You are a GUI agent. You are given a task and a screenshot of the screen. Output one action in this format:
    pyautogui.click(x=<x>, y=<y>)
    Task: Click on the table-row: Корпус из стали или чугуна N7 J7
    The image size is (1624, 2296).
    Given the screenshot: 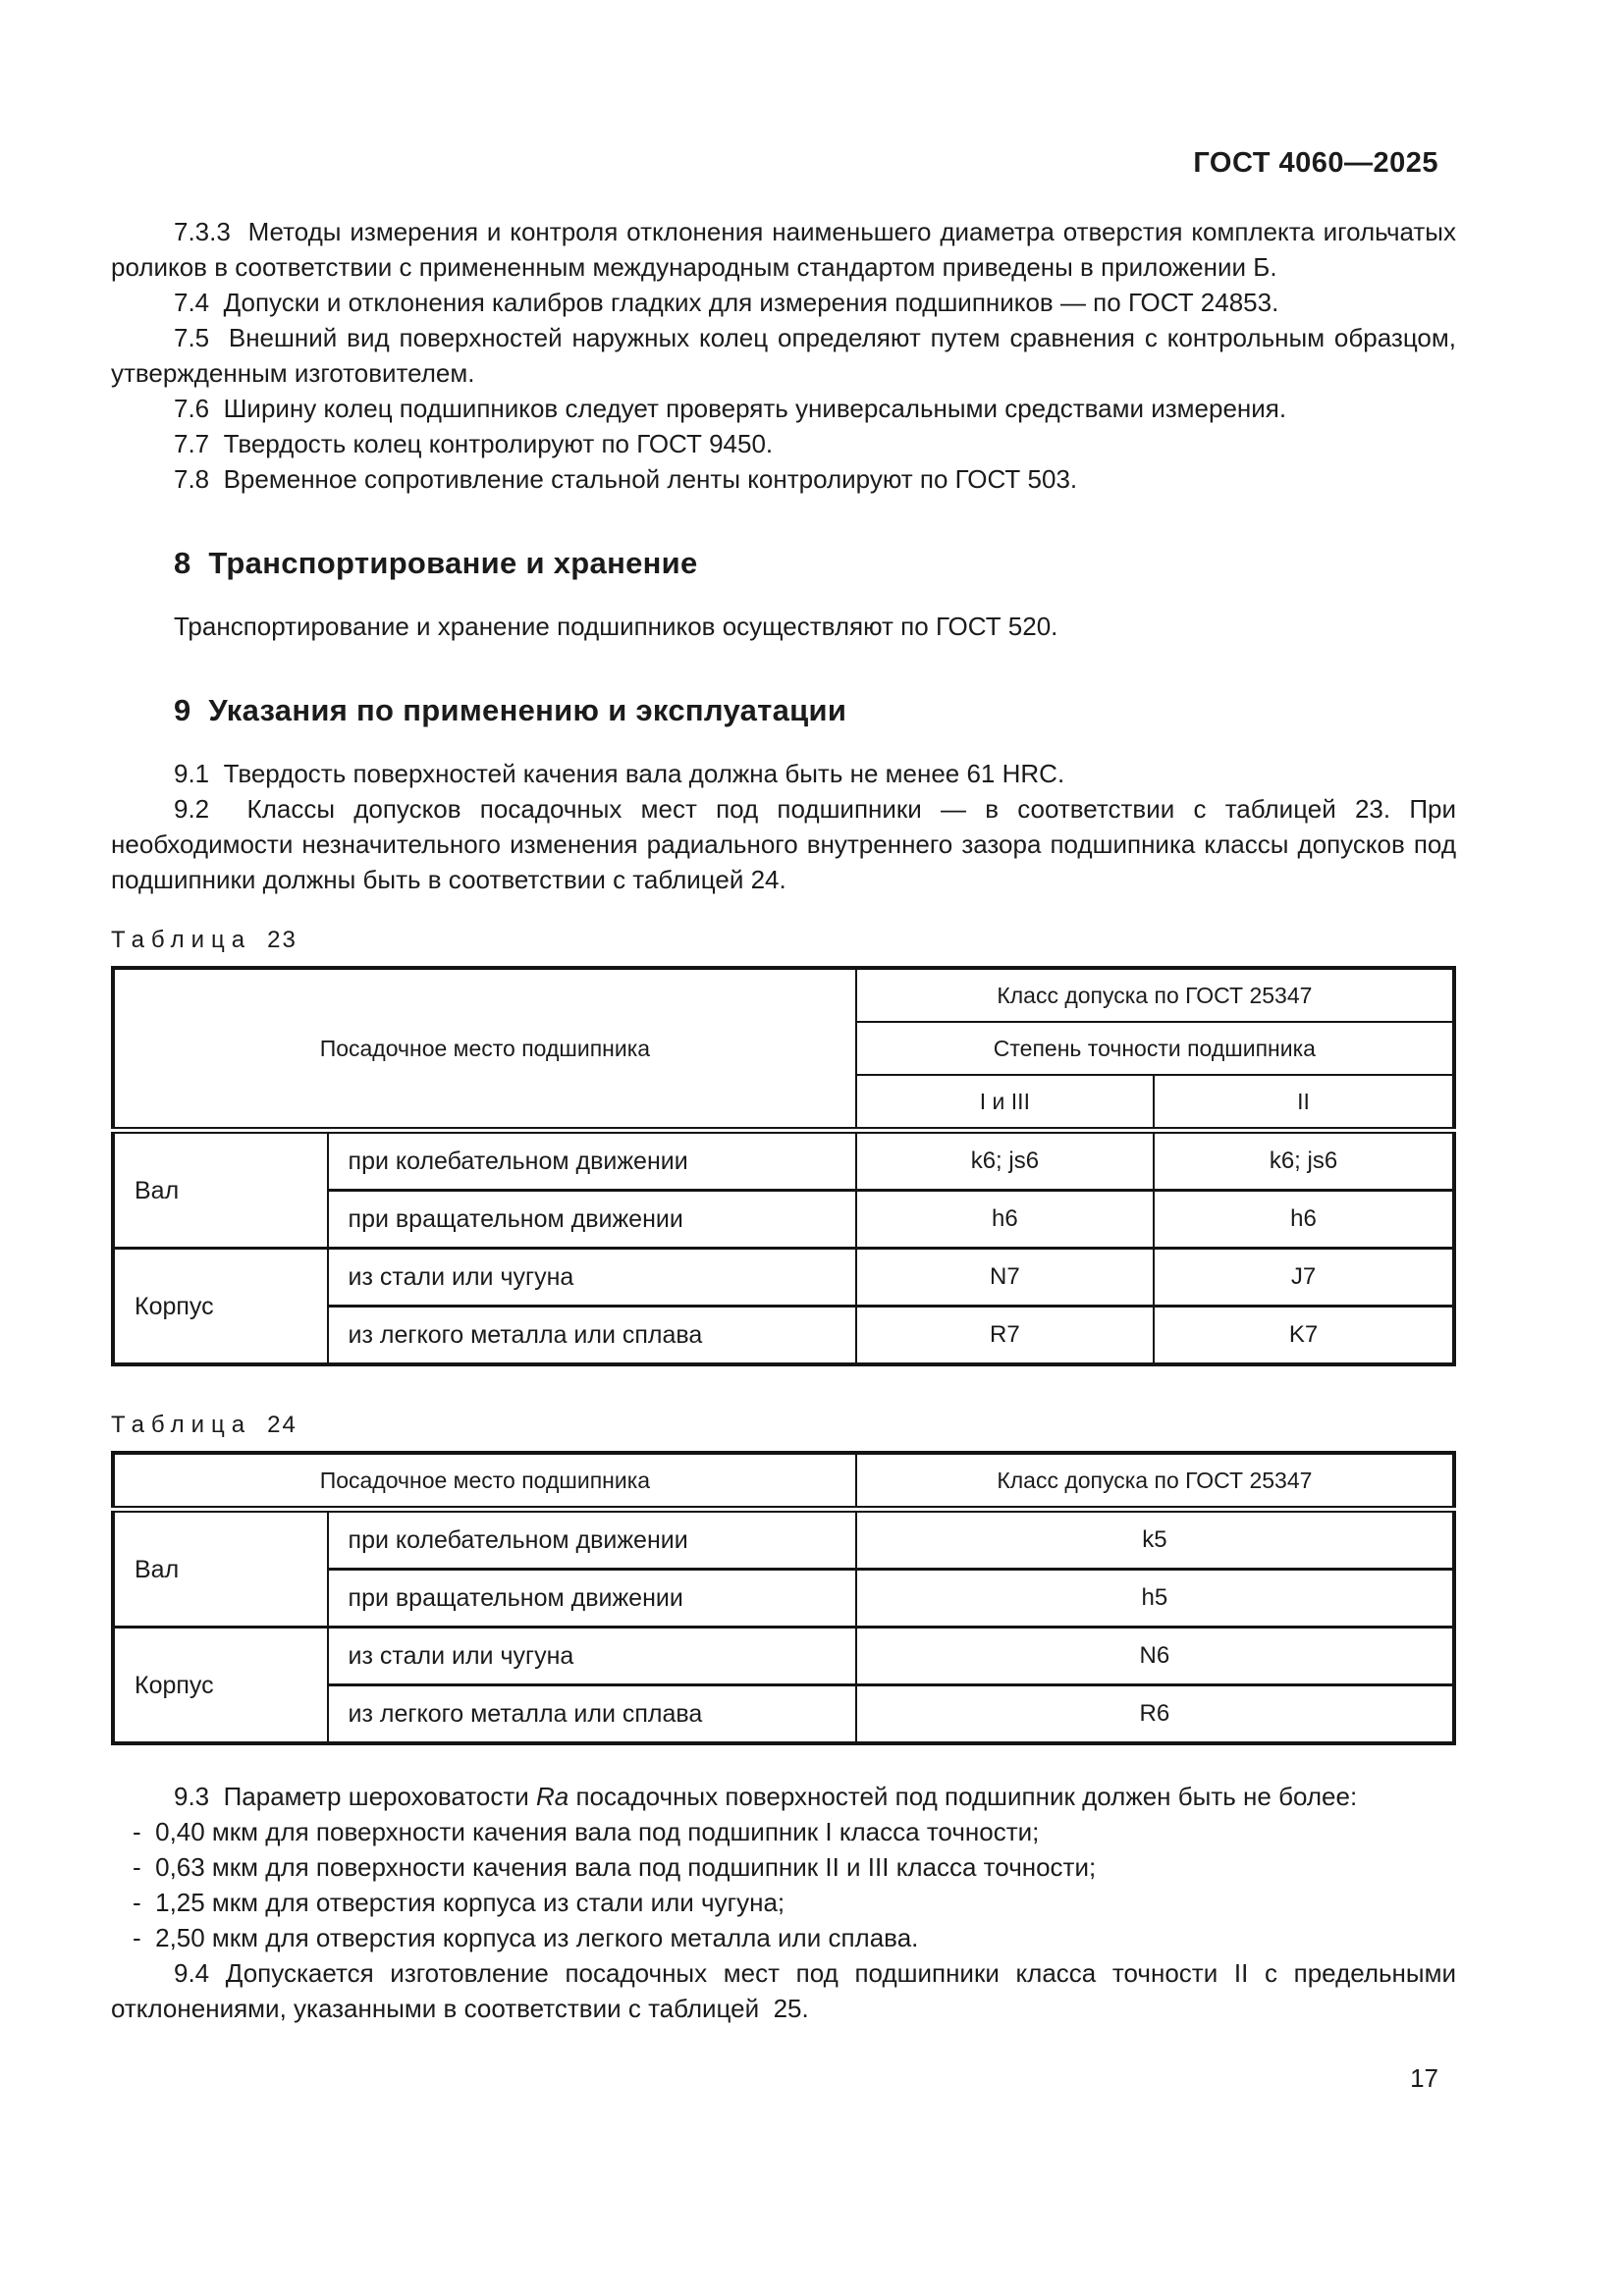 What is the action you would take?
    pyautogui.click(x=783, y=1307)
    